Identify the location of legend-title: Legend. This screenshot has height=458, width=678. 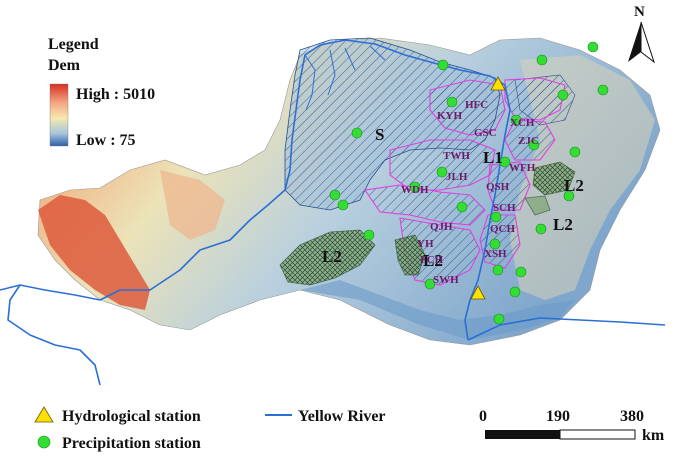
(73, 44).